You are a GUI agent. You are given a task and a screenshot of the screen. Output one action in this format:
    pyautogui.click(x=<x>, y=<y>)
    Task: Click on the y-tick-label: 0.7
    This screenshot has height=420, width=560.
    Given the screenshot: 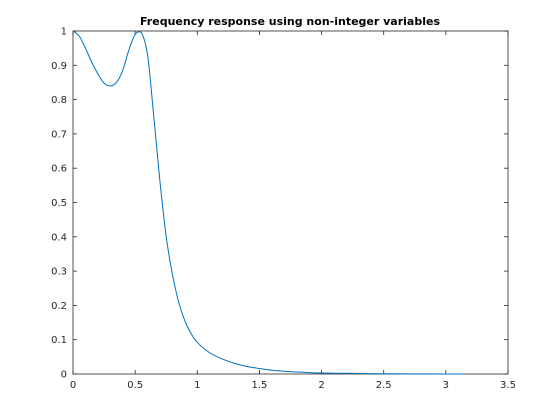 What is the action you would take?
    pyautogui.click(x=59, y=134)
    